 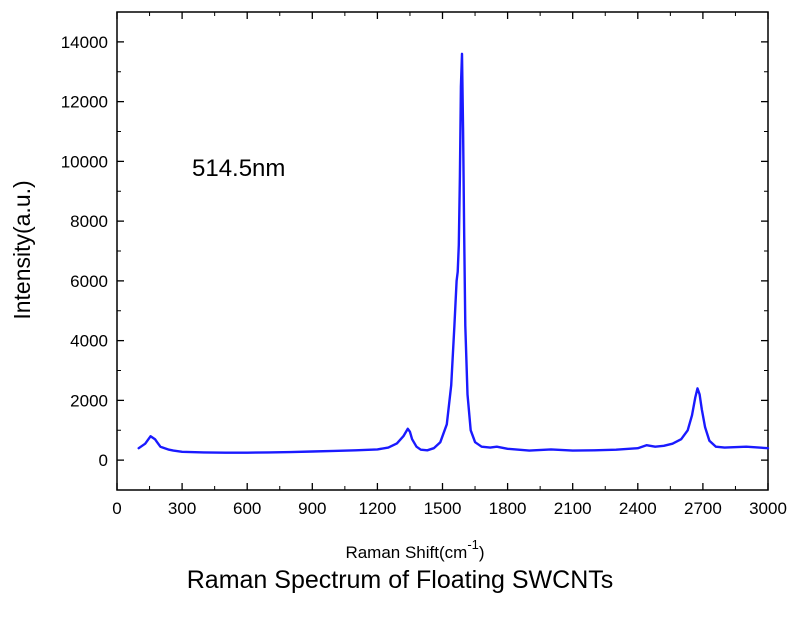 What do you see at coordinates (703, 508) in the screenshot?
I see `x-tick-label: 2700` at bounding box center [703, 508].